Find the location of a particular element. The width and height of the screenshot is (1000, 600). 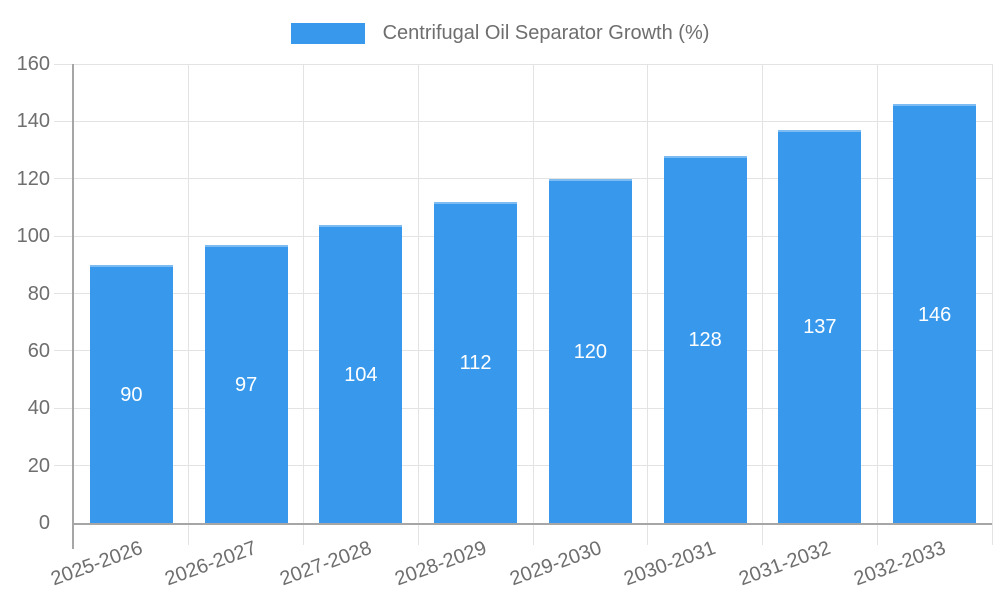

bar: 120 is located at coordinates (590, 350).